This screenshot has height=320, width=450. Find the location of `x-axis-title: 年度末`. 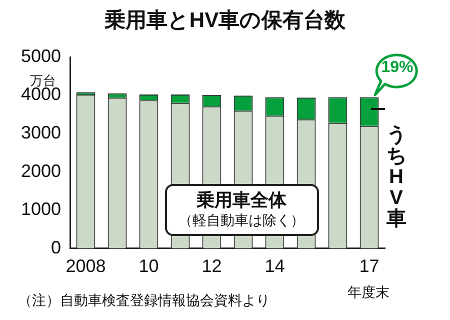

x-axis-title: 年度末 is located at coordinates (368, 293).